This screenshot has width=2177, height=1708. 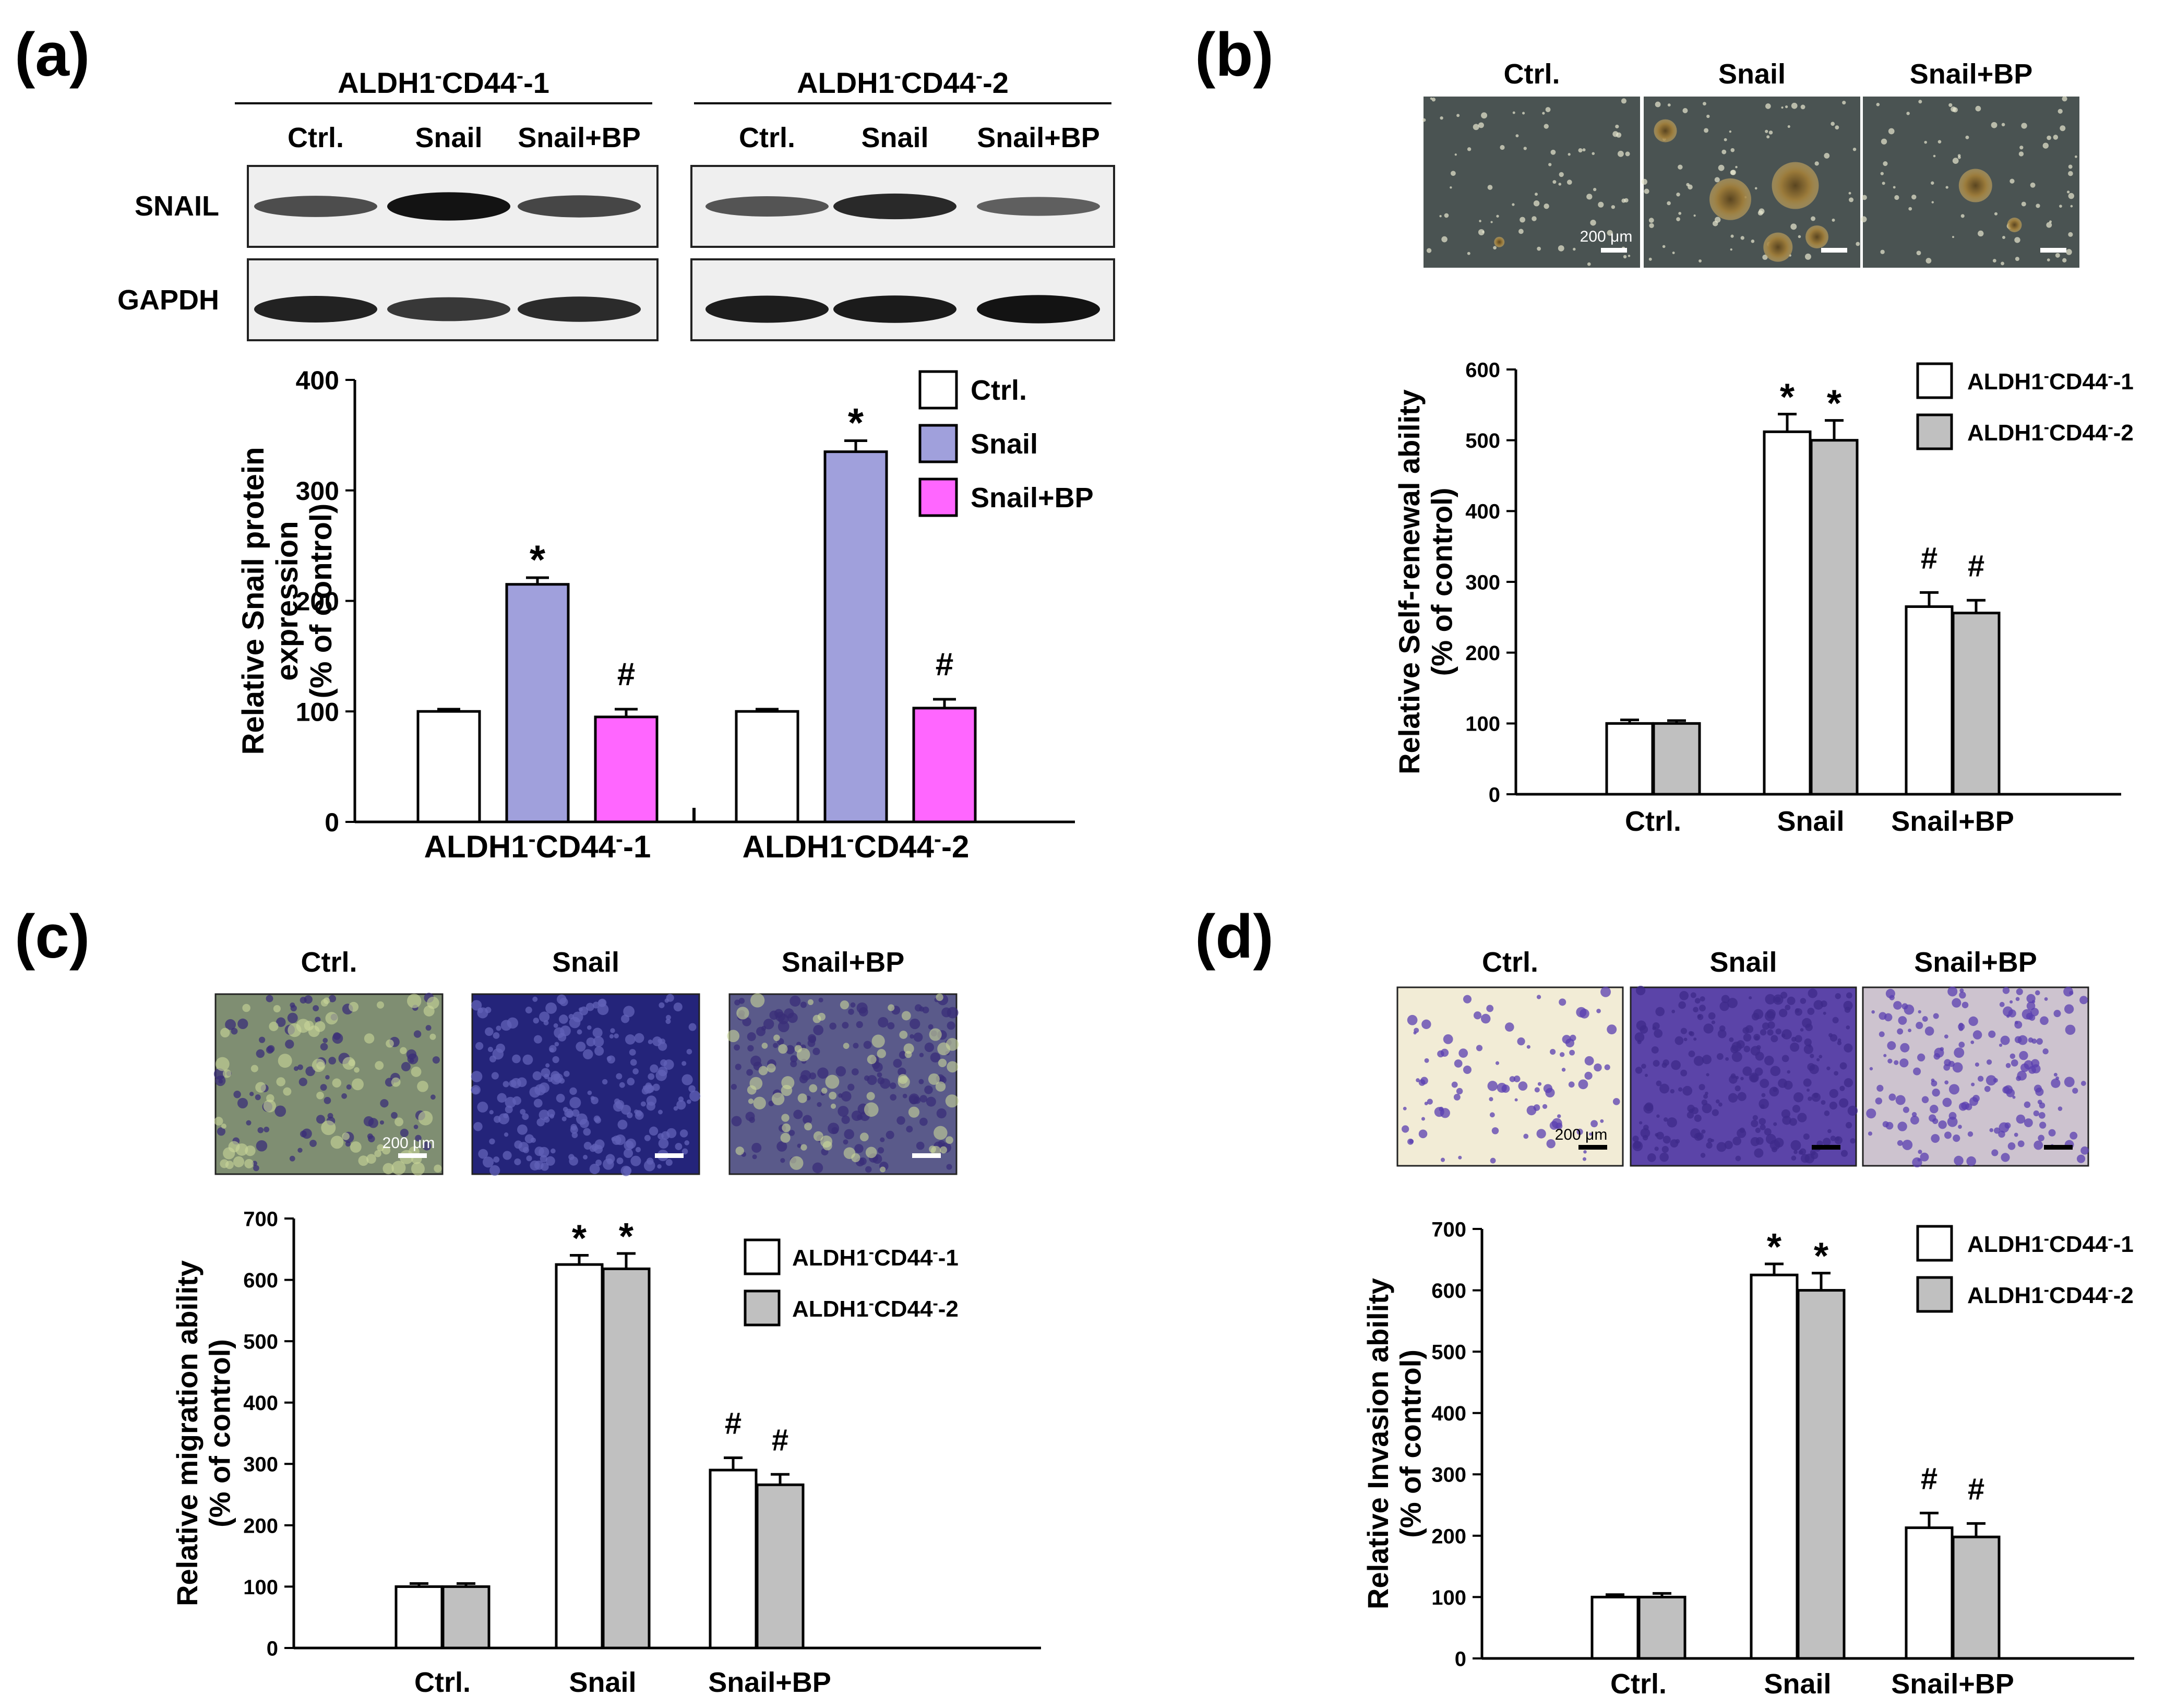 I want to click on x-category-label: Snail+BP, so click(x=1952, y=1684).